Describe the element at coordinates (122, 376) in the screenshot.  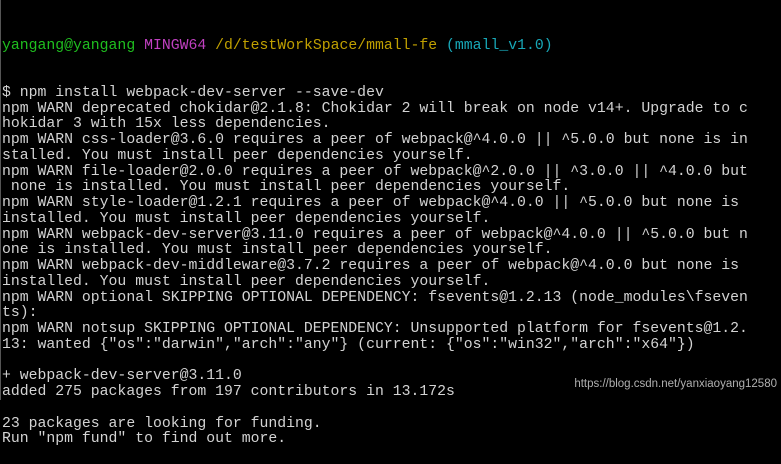
I see `terminal-line: + webpack-dev-server@3.11.0` at that location.